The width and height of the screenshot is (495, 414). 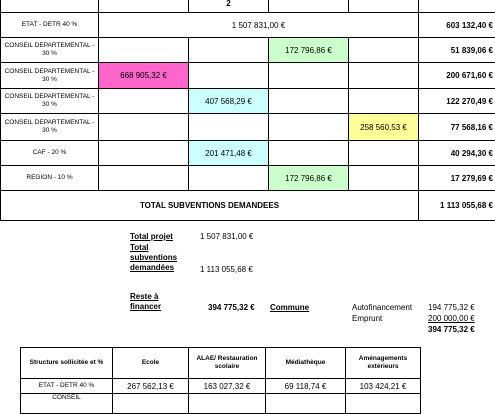 I want to click on row-total: 200 671,60 €, so click(x=457, y=76).